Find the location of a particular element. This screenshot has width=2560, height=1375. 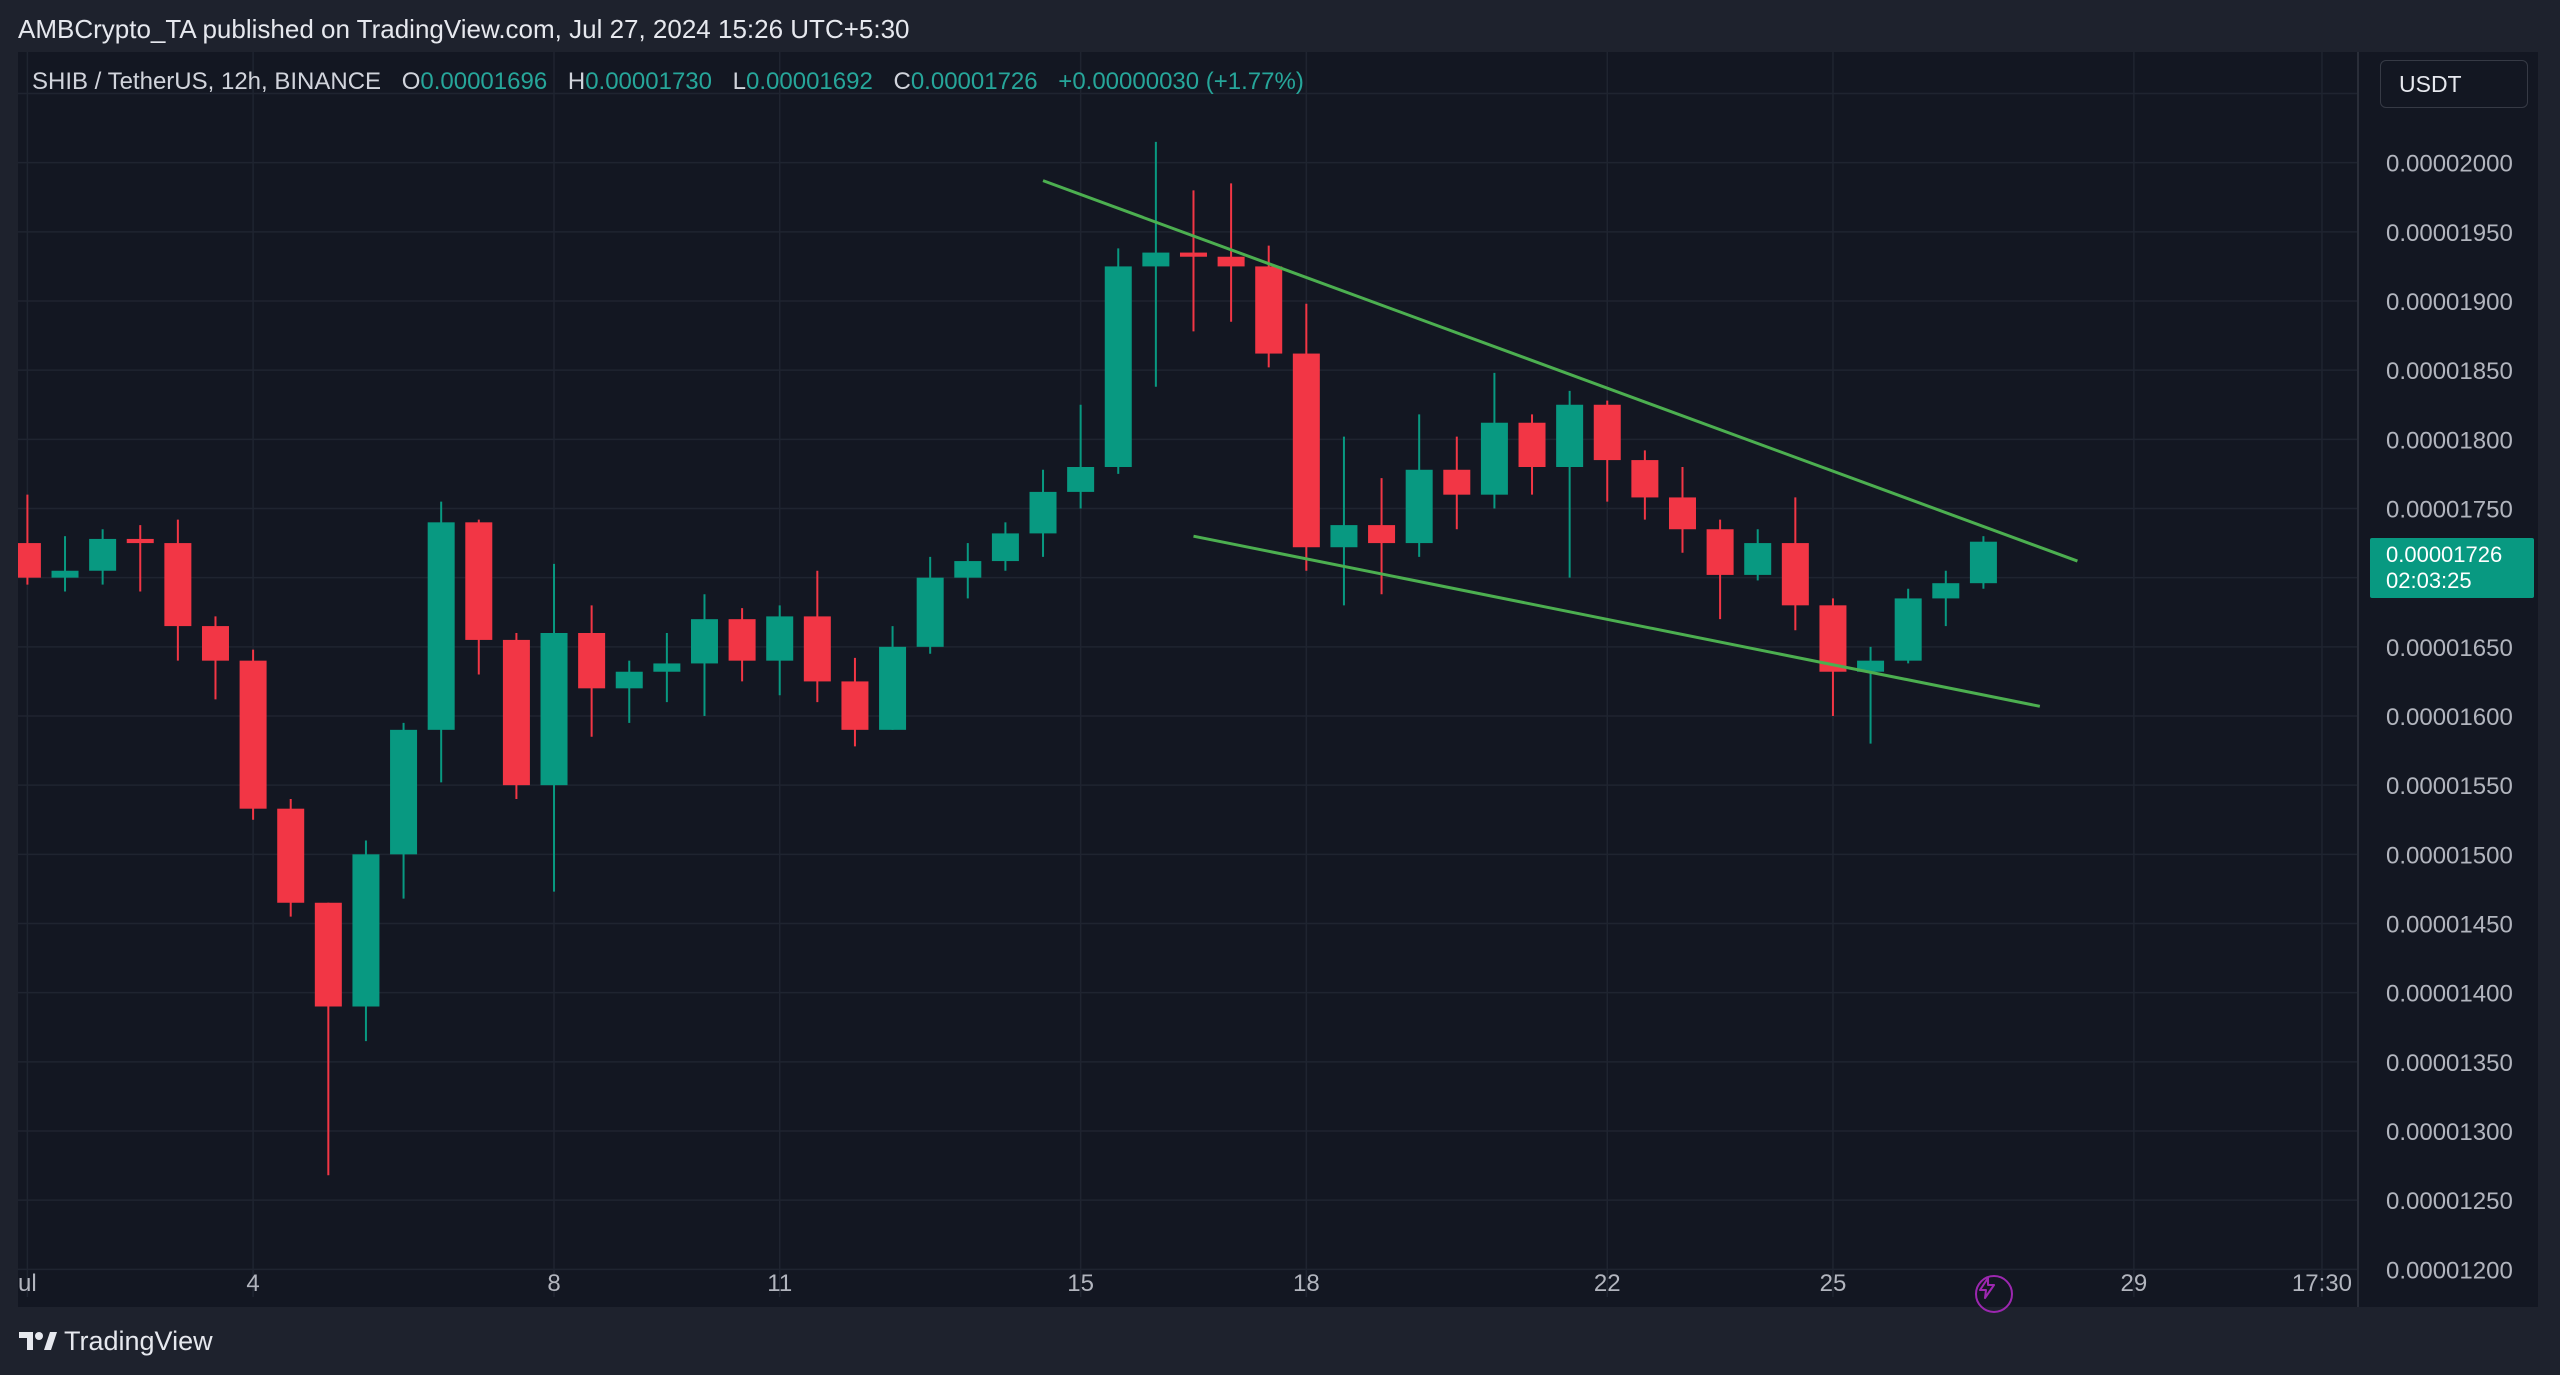

open-label: O is located at coordinates (411, 81).